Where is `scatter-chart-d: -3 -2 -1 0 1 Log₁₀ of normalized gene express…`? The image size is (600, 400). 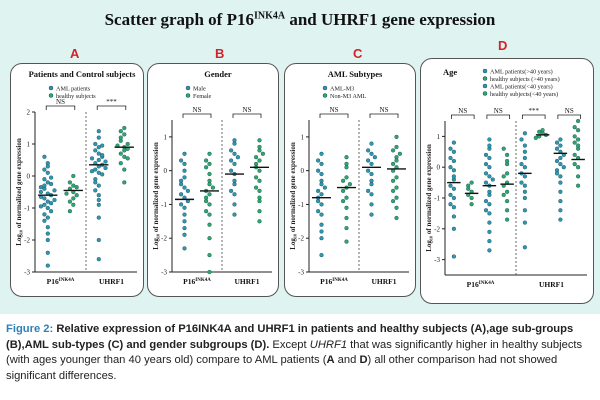 scatter-chart-d: -3 -2 -1 0 1 Log₁₀ of normalized gene express… is located at coordinates (506, 178).